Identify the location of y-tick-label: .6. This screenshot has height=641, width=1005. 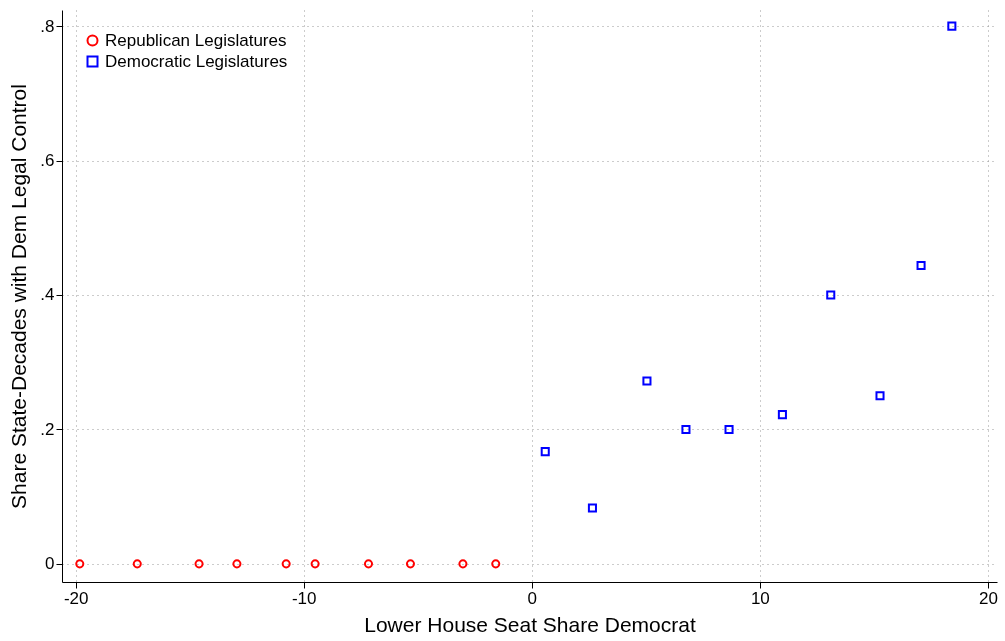
(47, 161).